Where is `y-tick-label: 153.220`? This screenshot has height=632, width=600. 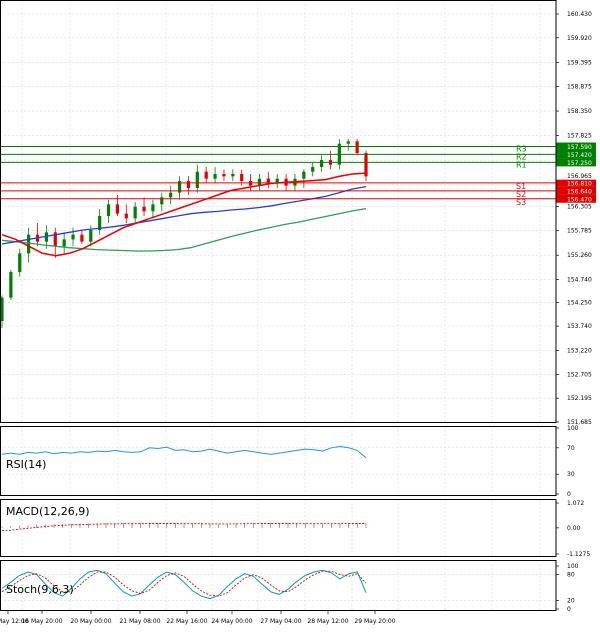
y-tick-label: 153.220 is located at coordinates (579, 350).